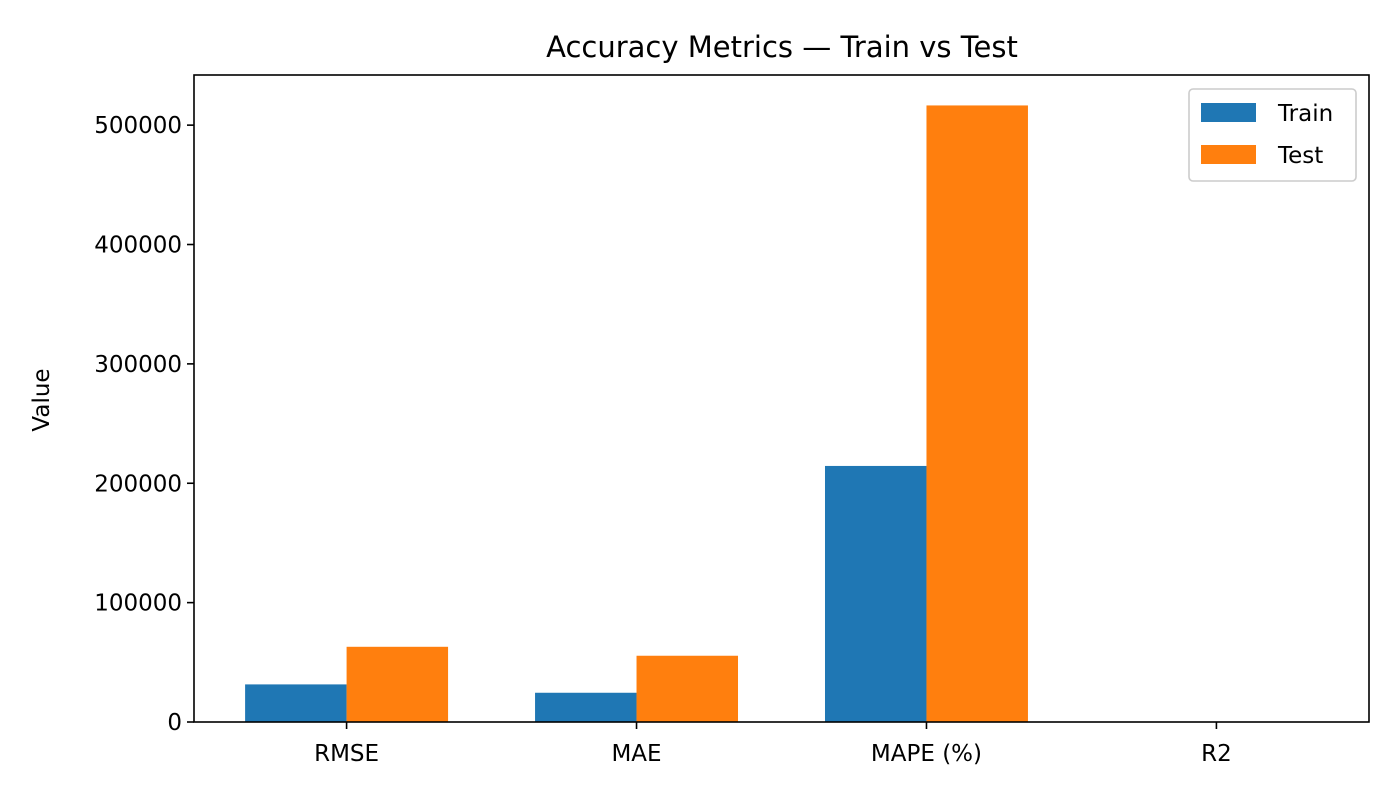 The image size is (1400, 804). I want to click on y-tick-label: 400000, so click(138, 246).